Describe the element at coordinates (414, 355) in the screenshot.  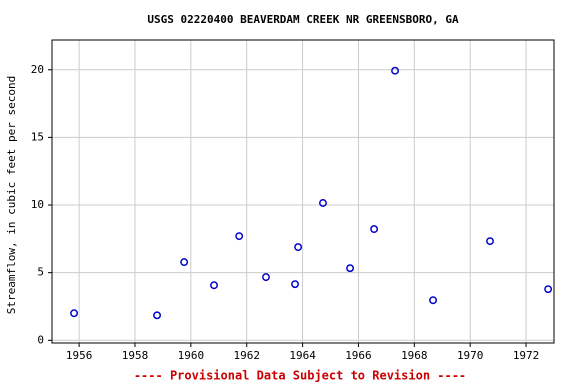
I see `x-tick-label: 1968` at that location.